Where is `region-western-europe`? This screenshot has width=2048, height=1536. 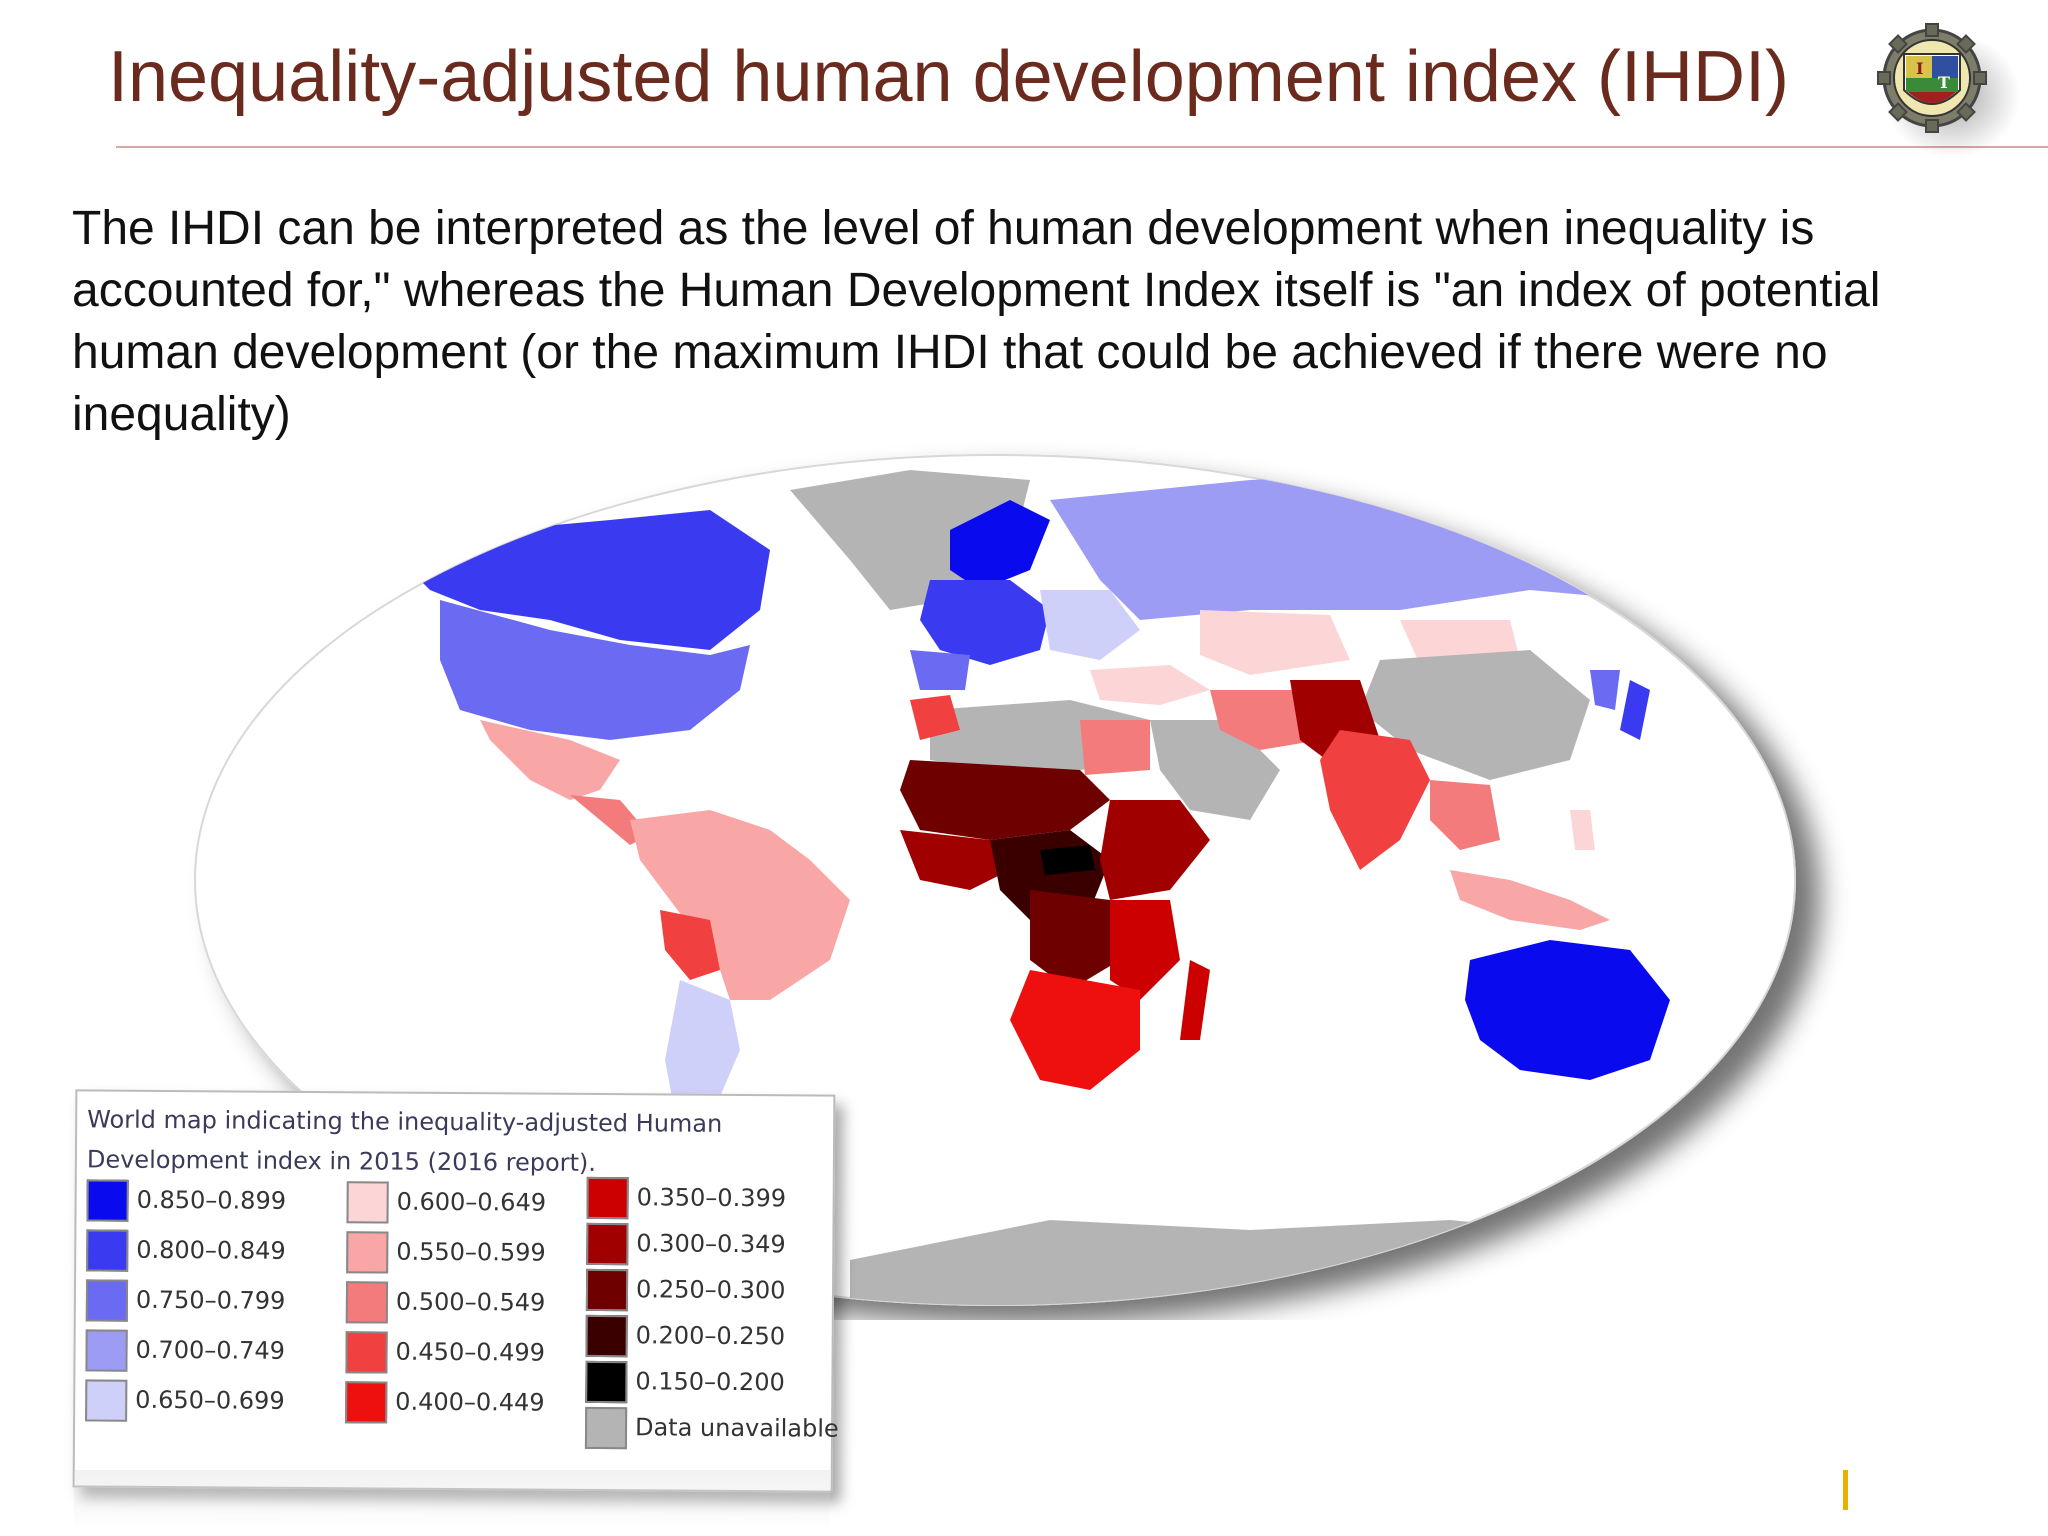
region-western-europe is located at coordinates (985, 622).